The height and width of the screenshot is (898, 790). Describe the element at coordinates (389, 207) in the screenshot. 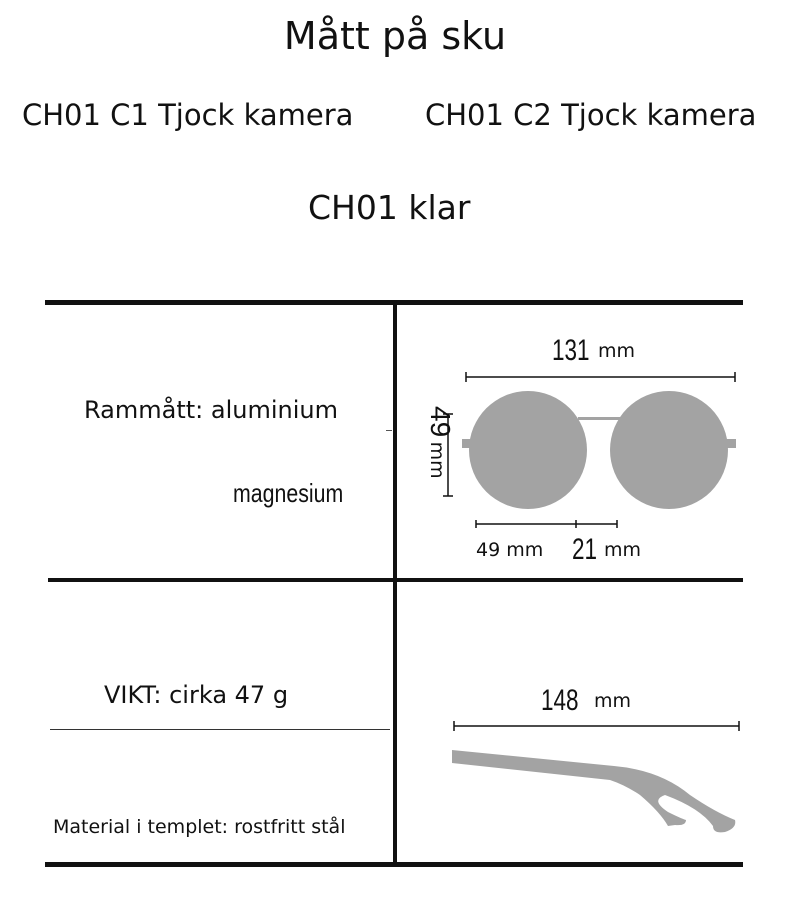

I see `sku-clear: CH01 klar` at that location.